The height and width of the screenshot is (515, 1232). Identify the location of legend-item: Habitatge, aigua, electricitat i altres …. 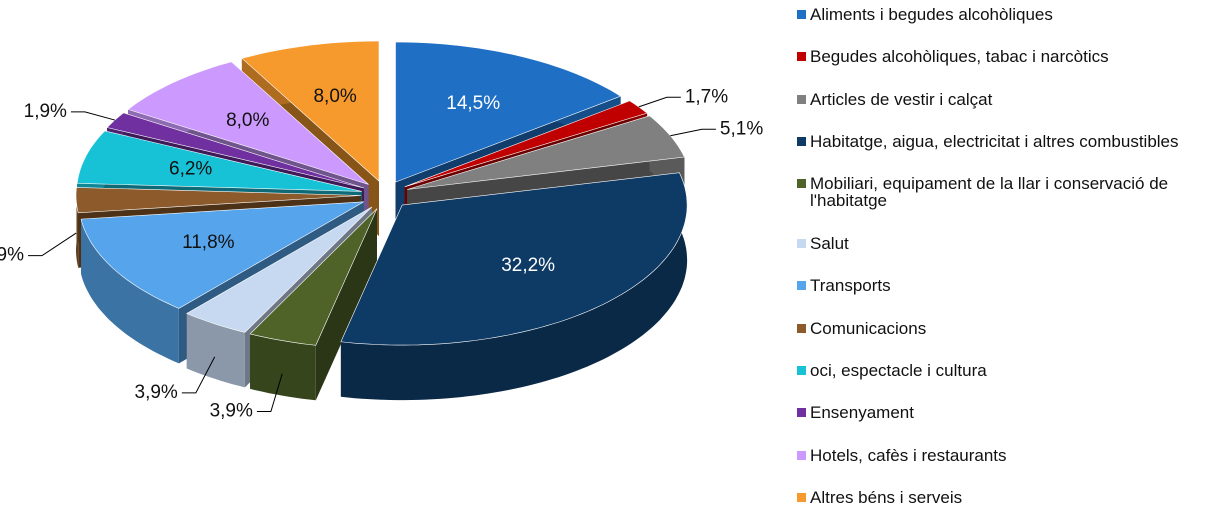
(1012, 141).